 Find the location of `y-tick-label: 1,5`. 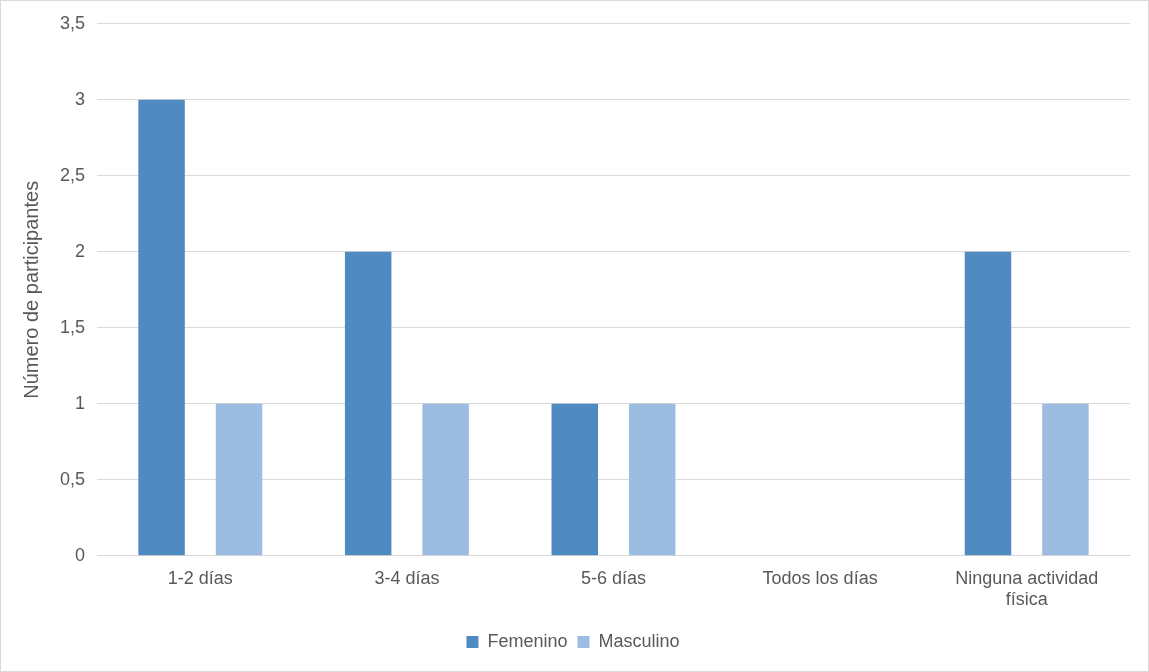

y-tick-label: 1,5 is located at coordinates (72, 326).